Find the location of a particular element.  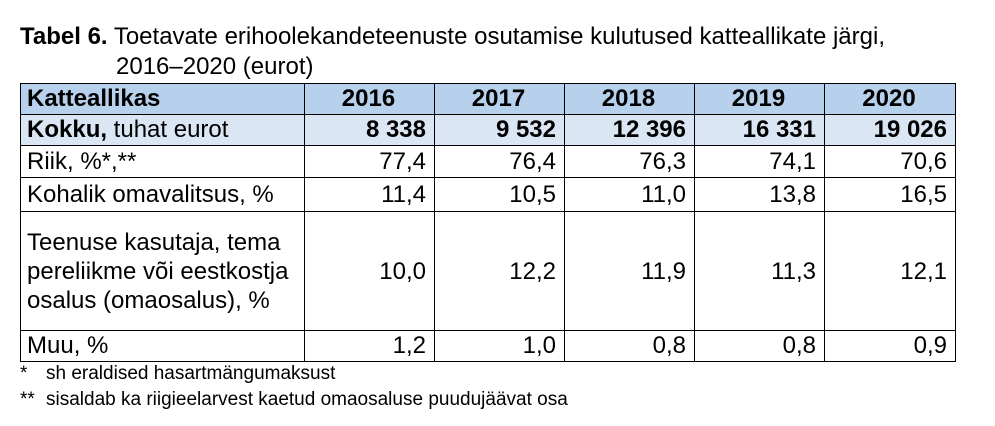

table-cell: 11,0 is located at coordinates (629, 194).